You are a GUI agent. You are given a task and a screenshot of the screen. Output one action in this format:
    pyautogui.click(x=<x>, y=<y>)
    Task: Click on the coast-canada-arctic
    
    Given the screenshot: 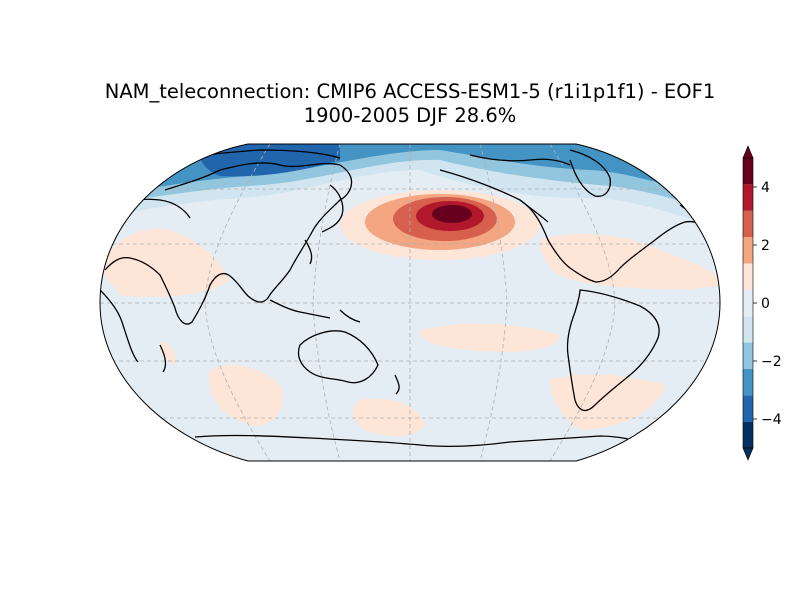 What is the action you would take?
    pyautogui.click(x=520, y=160)
    